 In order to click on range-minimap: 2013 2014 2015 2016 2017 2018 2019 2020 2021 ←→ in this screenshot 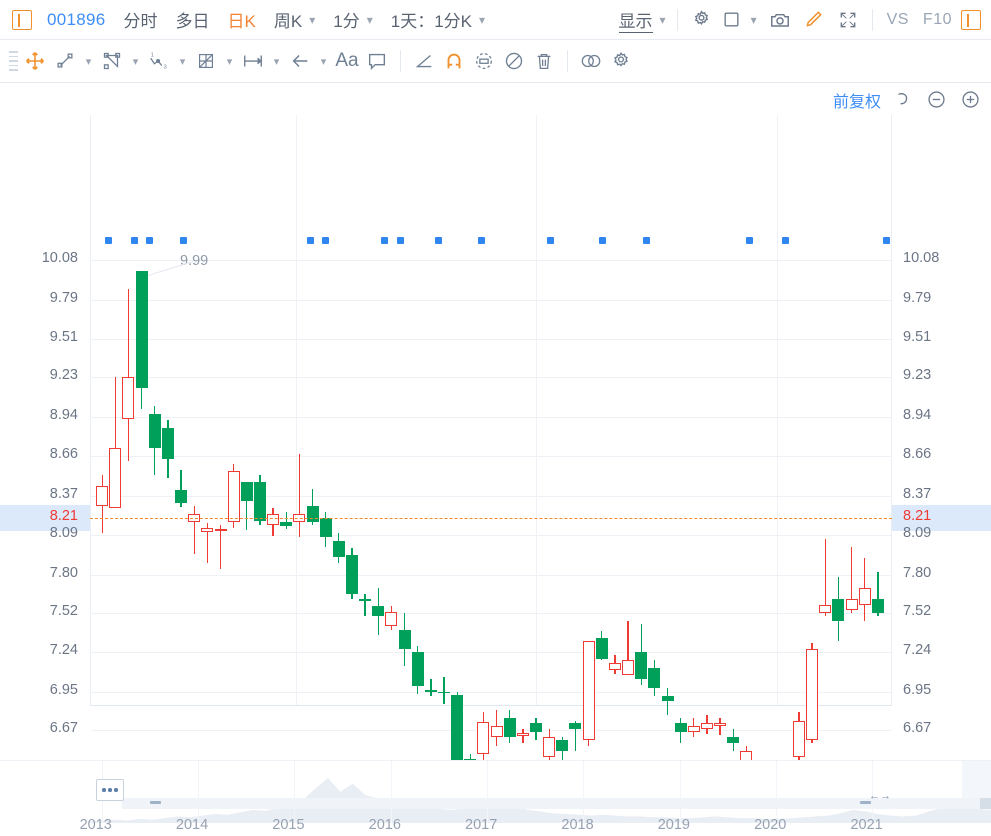, I will do `click(495, 798)`.